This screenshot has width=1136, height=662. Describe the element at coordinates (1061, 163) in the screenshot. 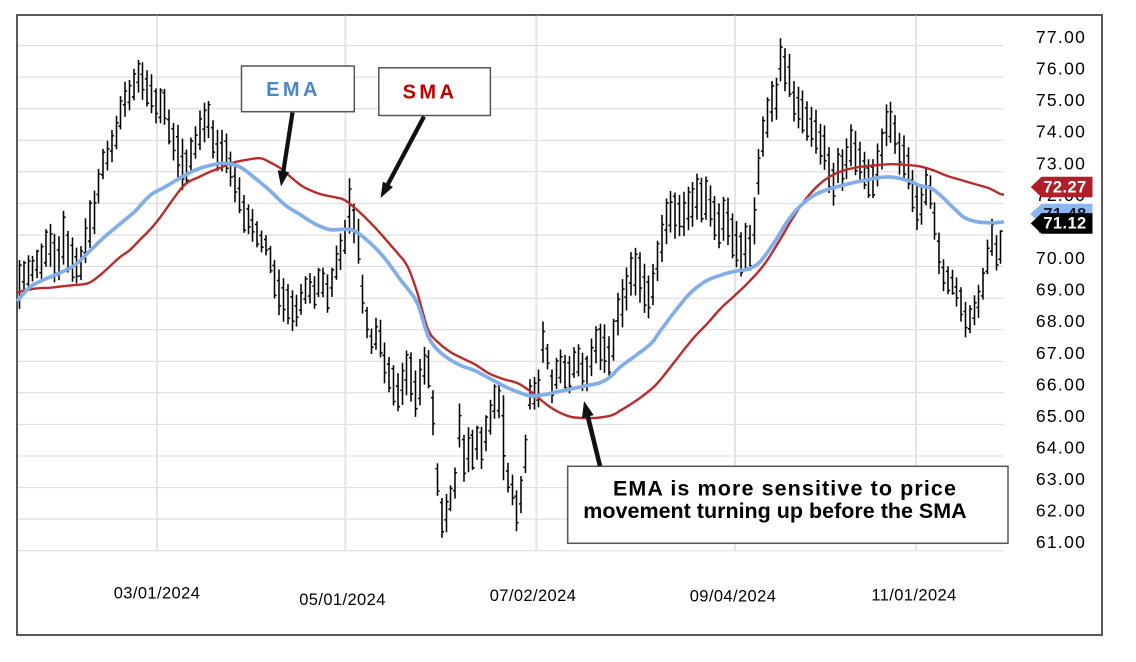

I see `svg-text: 73.00` at that location.